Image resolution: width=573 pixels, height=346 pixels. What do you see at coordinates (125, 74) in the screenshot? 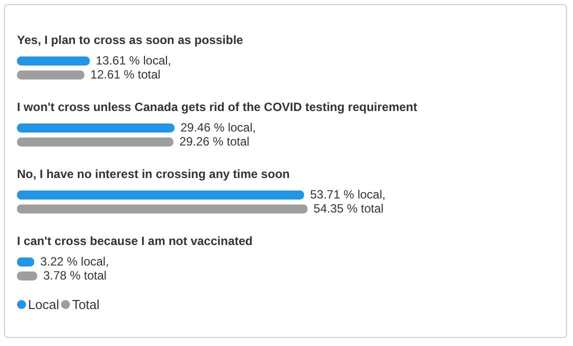
I see `data-label: 12.61 % total` at bounding box center [125, 74].